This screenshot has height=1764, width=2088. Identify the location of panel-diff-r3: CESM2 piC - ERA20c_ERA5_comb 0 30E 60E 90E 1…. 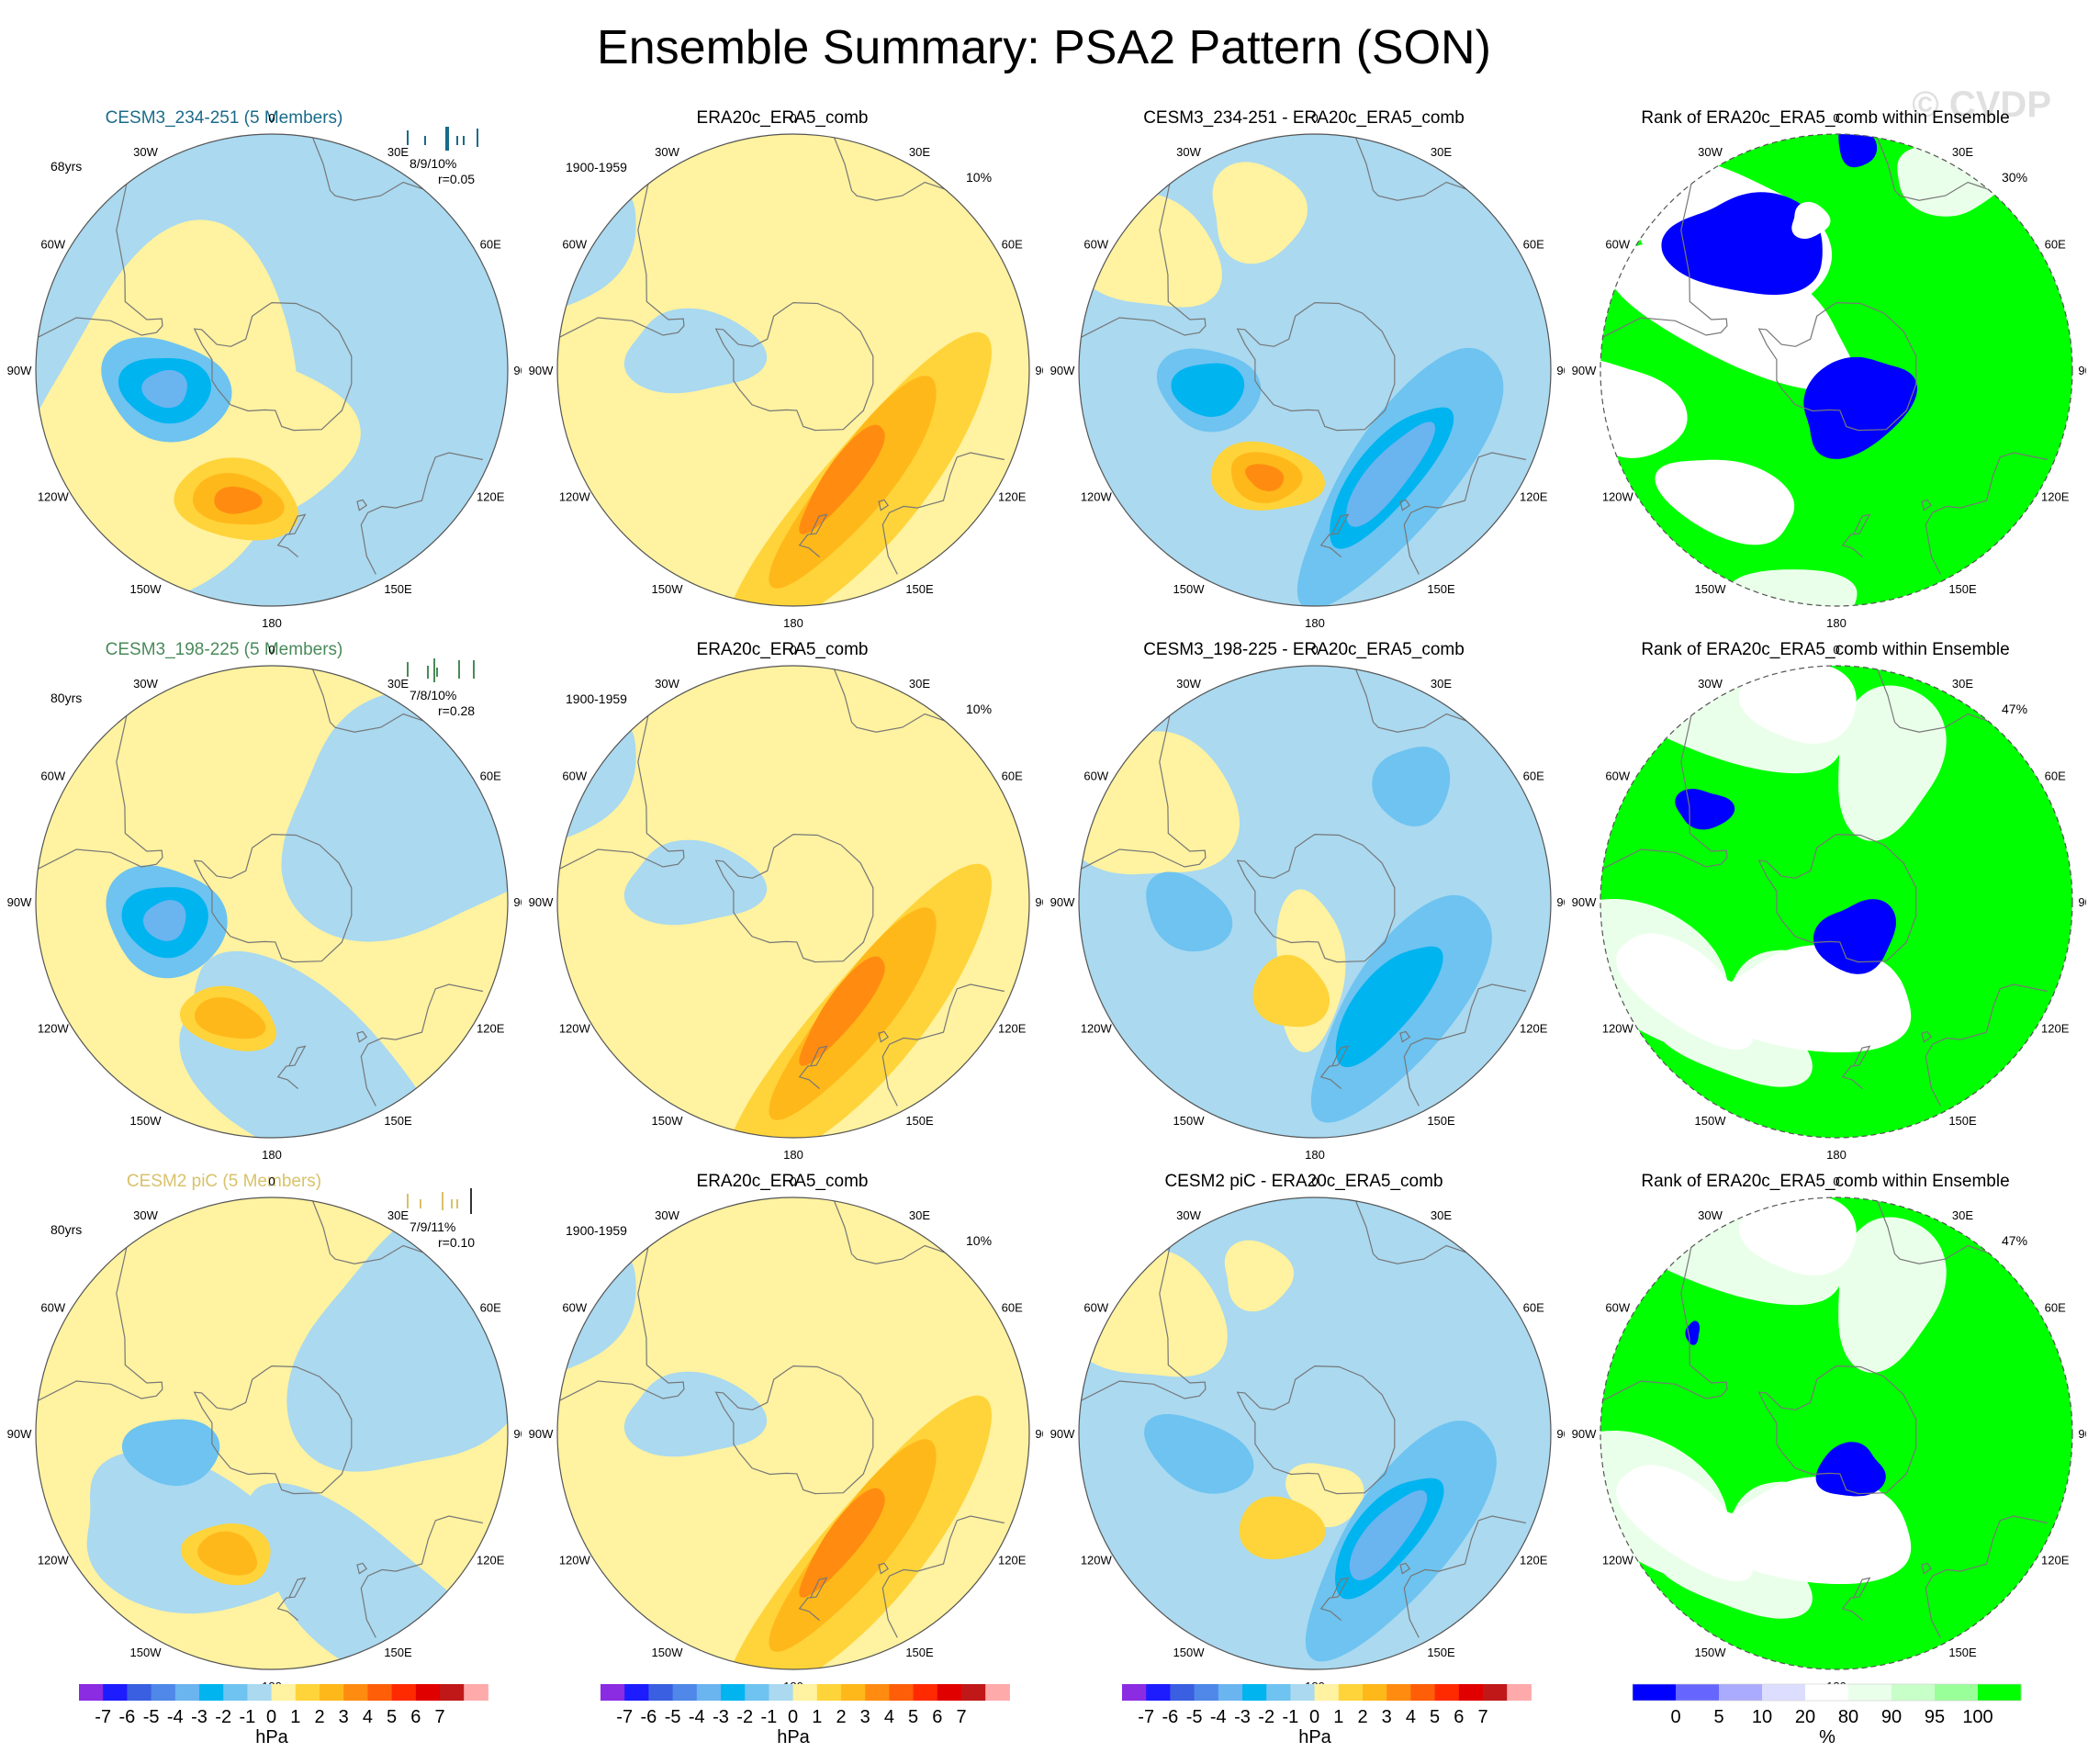
(1304, 1437).